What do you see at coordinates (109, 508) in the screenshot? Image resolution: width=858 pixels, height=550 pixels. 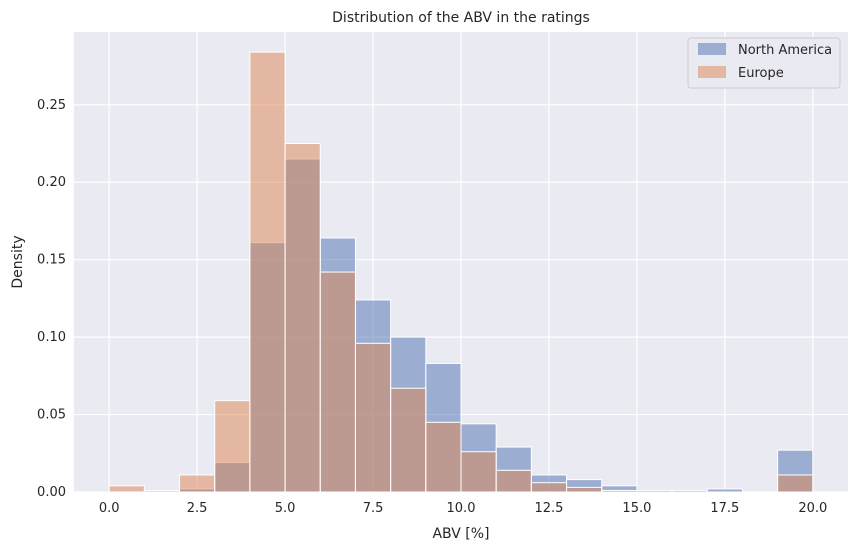 I see `x-tick-label: 0.0` at bounding box center [109, 508].